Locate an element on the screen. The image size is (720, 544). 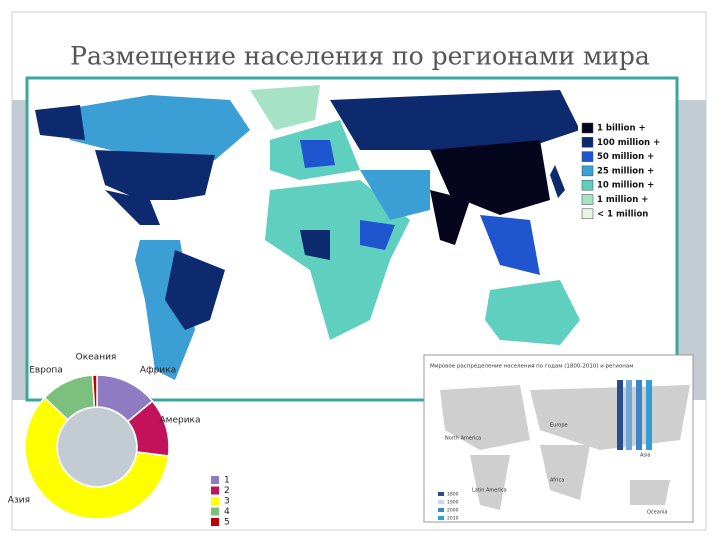
region-label: Oceania is located at coordinates (657, 513).